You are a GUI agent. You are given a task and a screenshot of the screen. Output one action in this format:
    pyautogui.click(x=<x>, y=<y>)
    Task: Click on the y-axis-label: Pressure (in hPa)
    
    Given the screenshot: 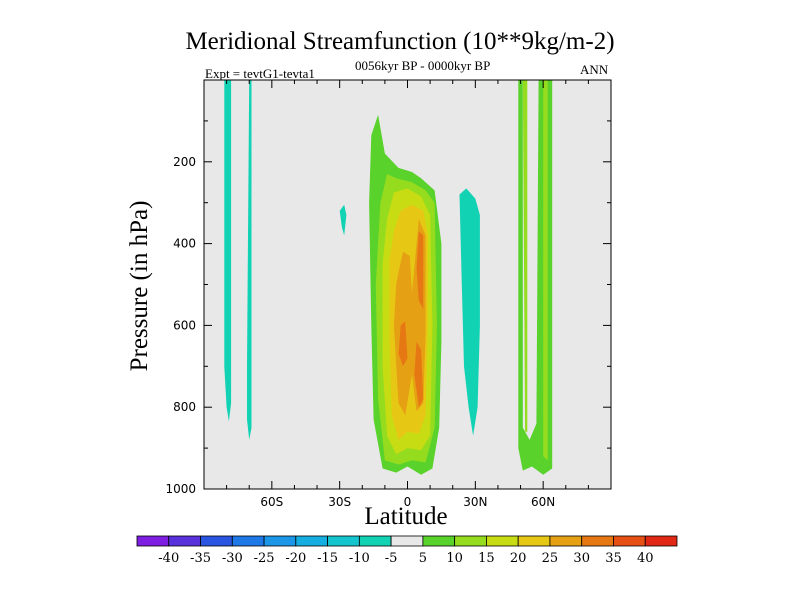 What is the action you would take?
    pyautogui.click(x=139, y=286)
    